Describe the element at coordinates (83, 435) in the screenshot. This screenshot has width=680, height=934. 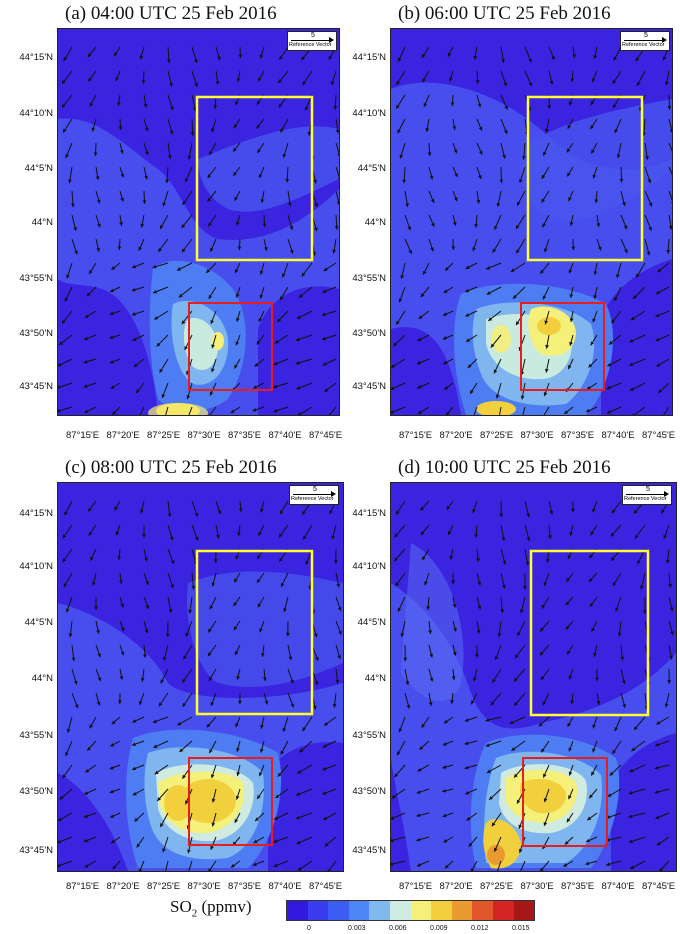
I see `panel-a-lon-tick: 87°15'E` at that location.